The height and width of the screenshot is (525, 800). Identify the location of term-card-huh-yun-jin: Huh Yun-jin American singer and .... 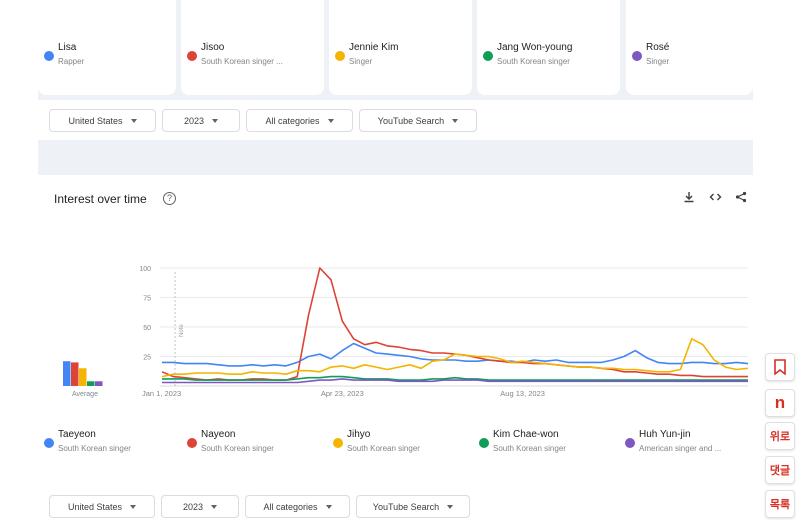
(686, 442).